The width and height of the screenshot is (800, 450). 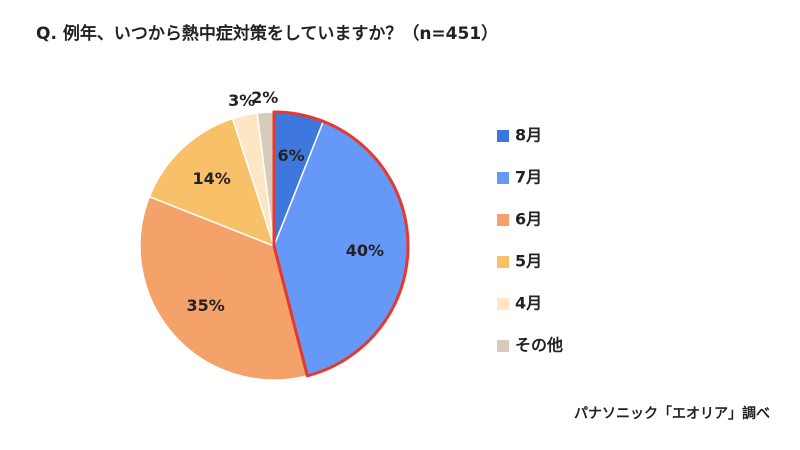 I want to click on source-note: パナソニック「エオリア」調べ, so click(x=672, y=413).